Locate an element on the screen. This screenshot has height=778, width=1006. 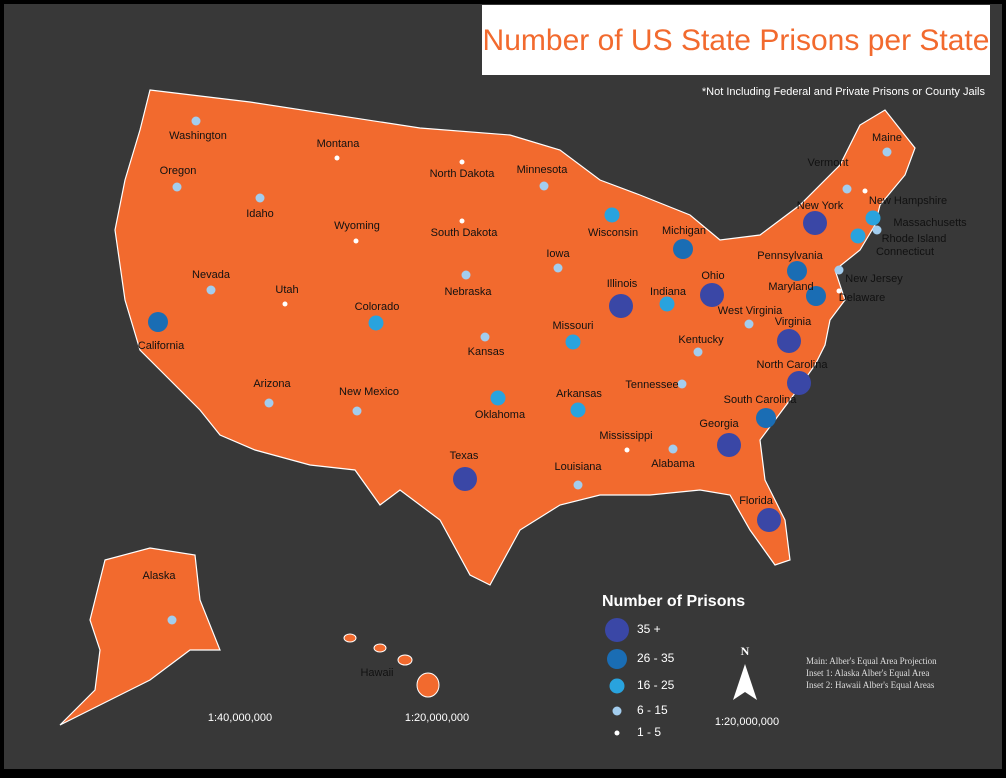
state-label: Hawaii is located at coordinates (376, 673).